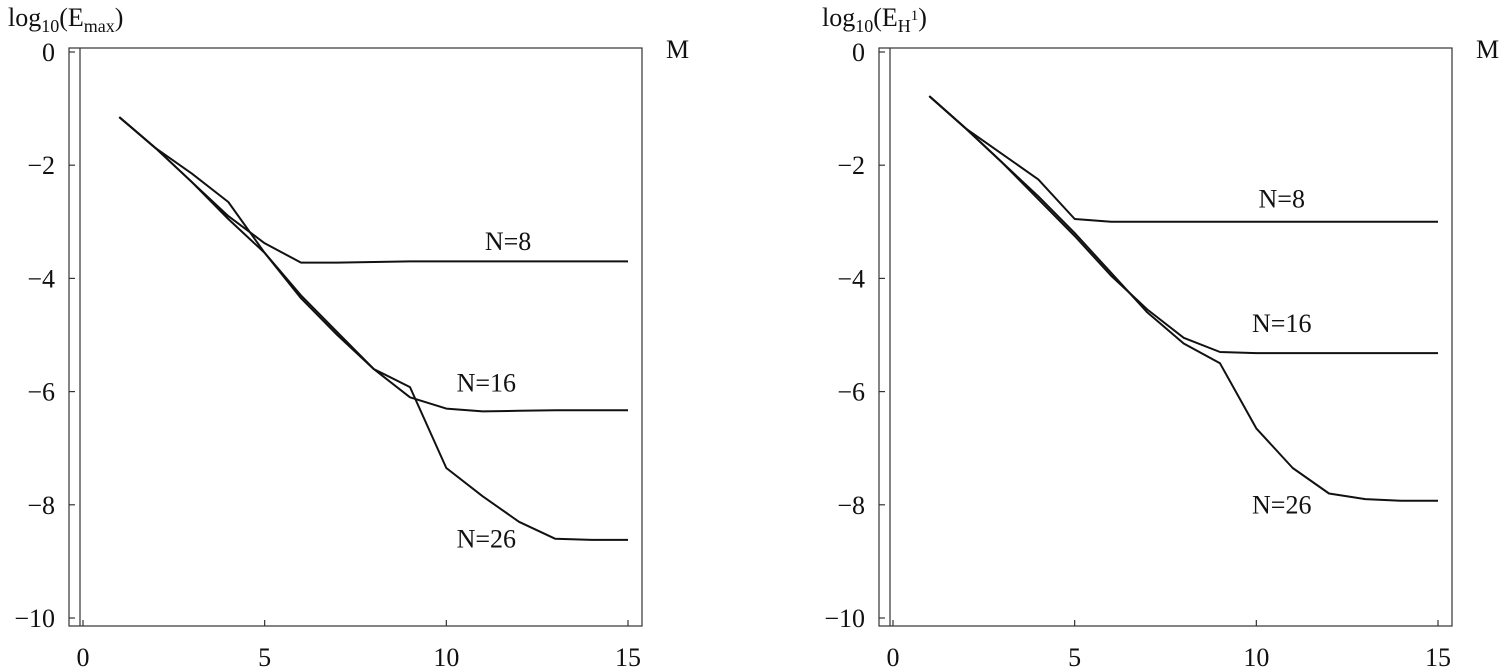  What do you see at coordinates (874, 19) in the screenshot?
I see `y-axis-label: log10(EH1)` at bounding box center [874, 19].